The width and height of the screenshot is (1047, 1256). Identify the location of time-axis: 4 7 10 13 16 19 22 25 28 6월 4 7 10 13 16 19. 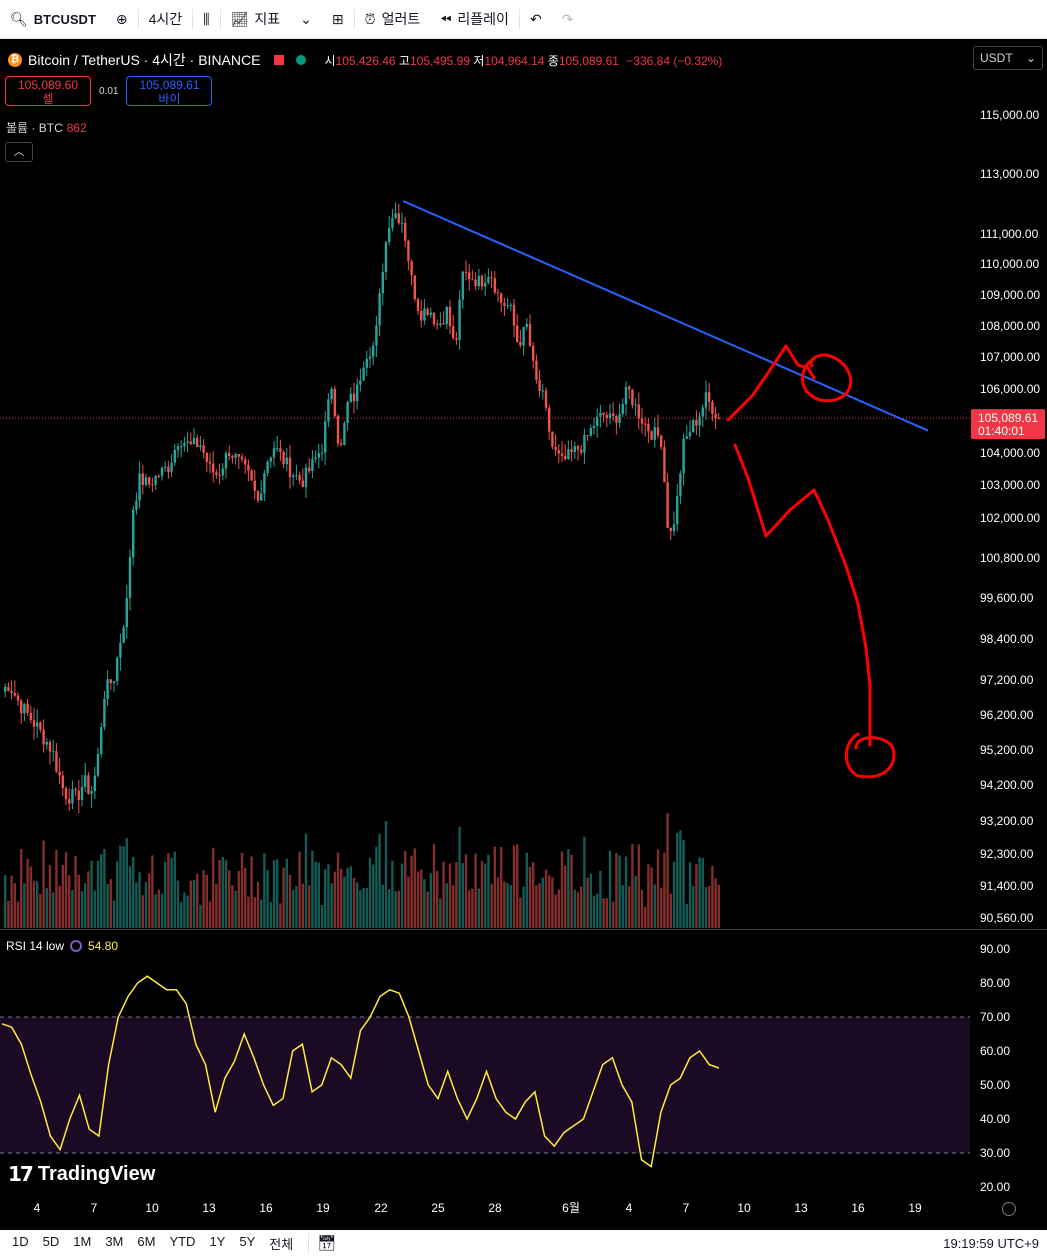
(478, 1208).